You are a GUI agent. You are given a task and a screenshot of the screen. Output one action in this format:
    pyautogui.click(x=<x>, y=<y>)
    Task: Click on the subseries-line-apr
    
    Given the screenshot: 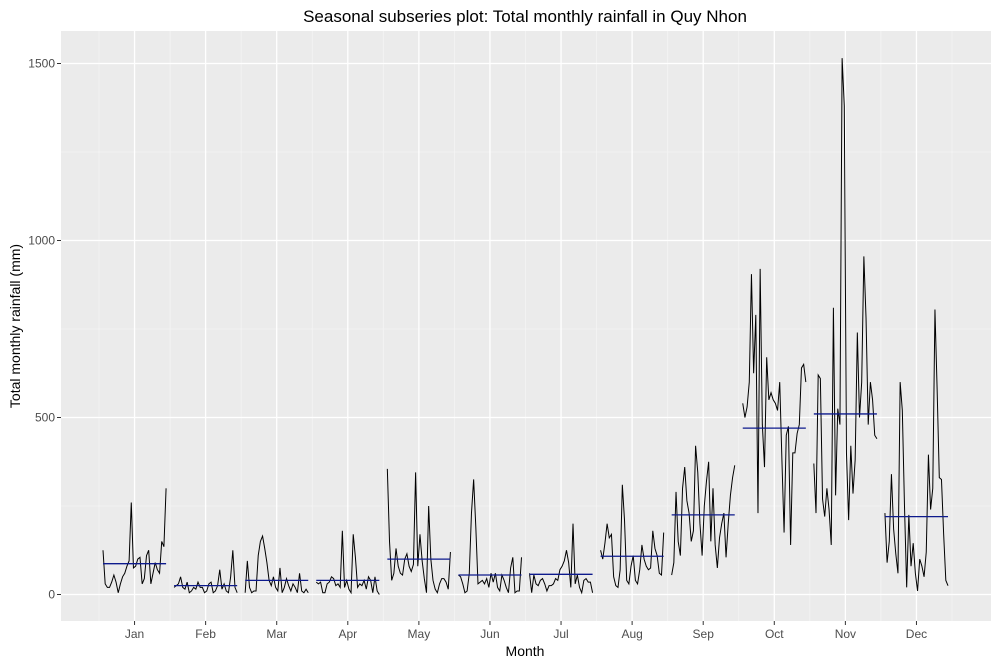 What is the action you would take?
    pyautogui.click(x=347, y=562)
    